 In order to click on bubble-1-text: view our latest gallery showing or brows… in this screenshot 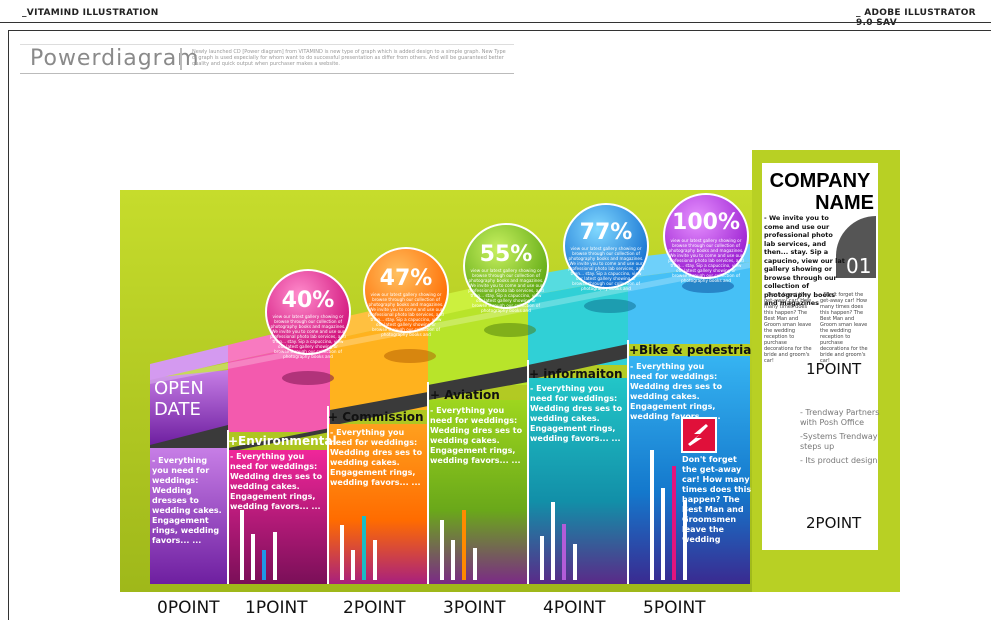, I will do `click(308, 336)`.